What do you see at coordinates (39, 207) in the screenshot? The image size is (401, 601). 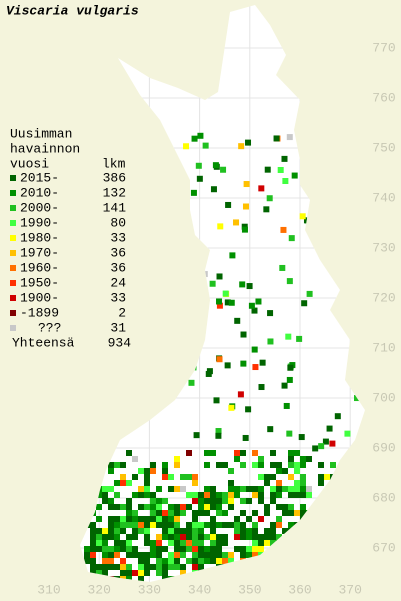 I see `legend-label: 2000-` at bounding box center [39, 207].